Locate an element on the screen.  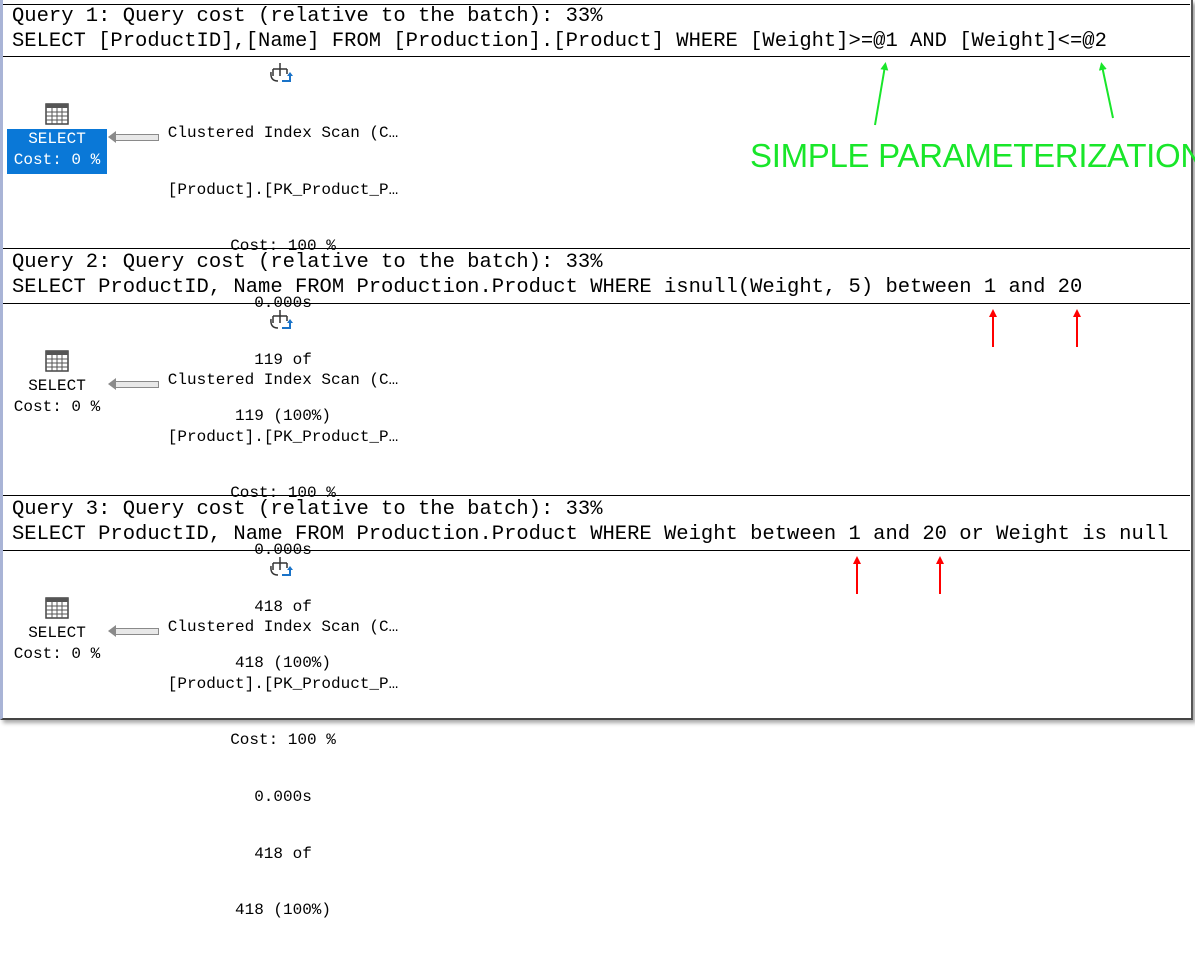
actual-rows: 119 of is located at coordinates (283, 359).